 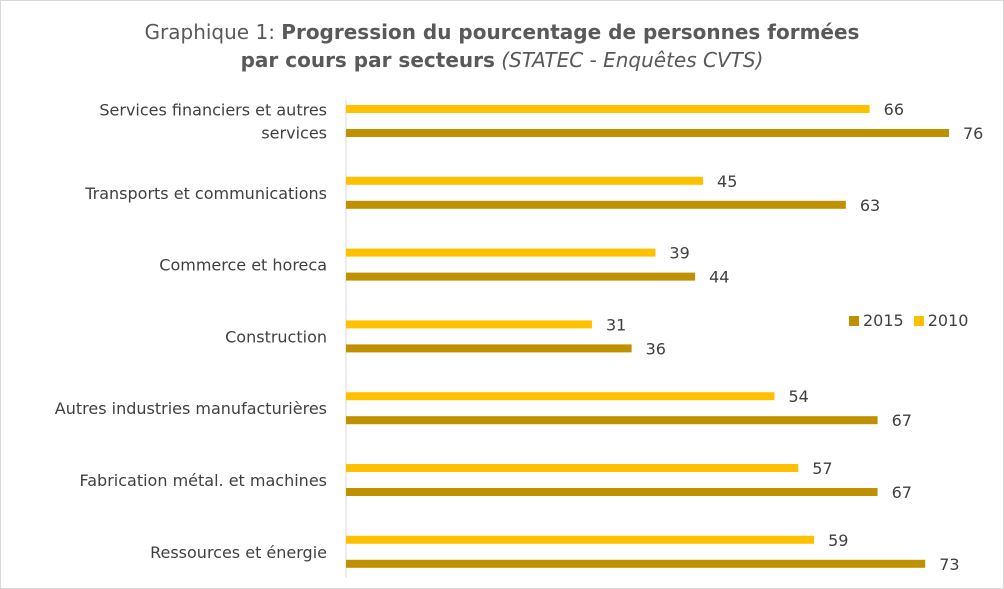 What do you see at coordinates (727, 181) in the screenshot?
I see `data-label-2010: 45` at bounding box center [727, 181].